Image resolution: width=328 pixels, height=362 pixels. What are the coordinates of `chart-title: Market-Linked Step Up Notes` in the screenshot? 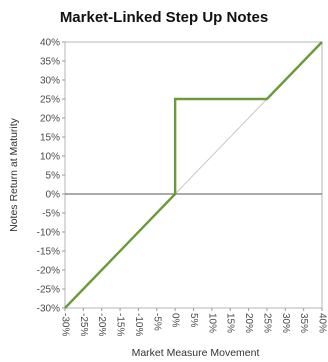 It's located at (164, 17).